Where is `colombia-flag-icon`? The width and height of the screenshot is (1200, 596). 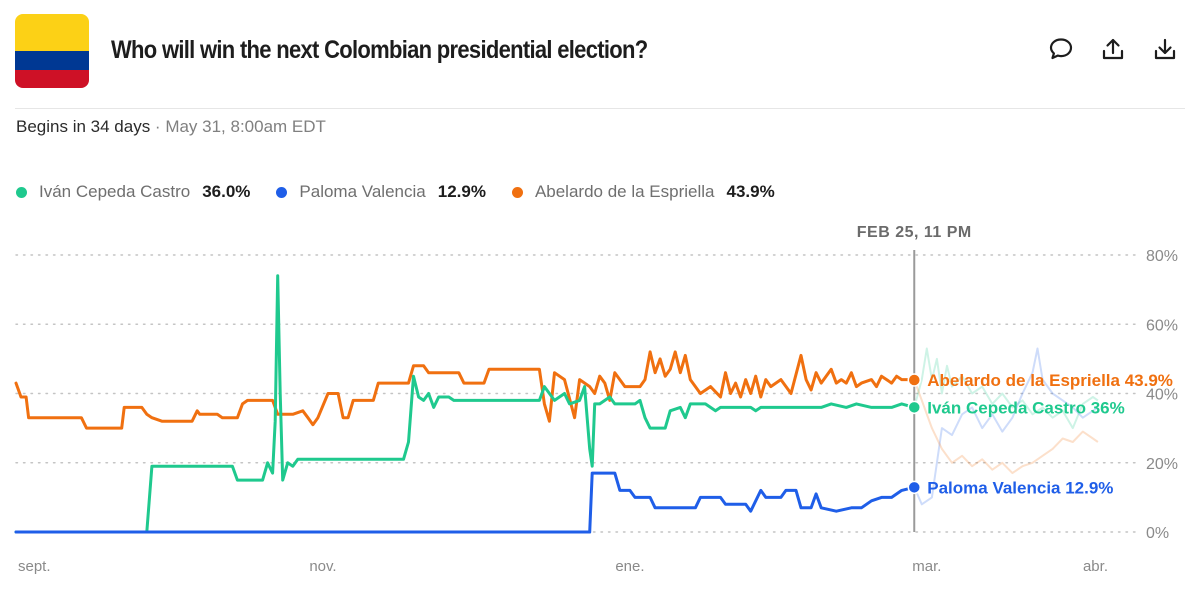
colombia-flag-icon is located at coordinates (52, 51).